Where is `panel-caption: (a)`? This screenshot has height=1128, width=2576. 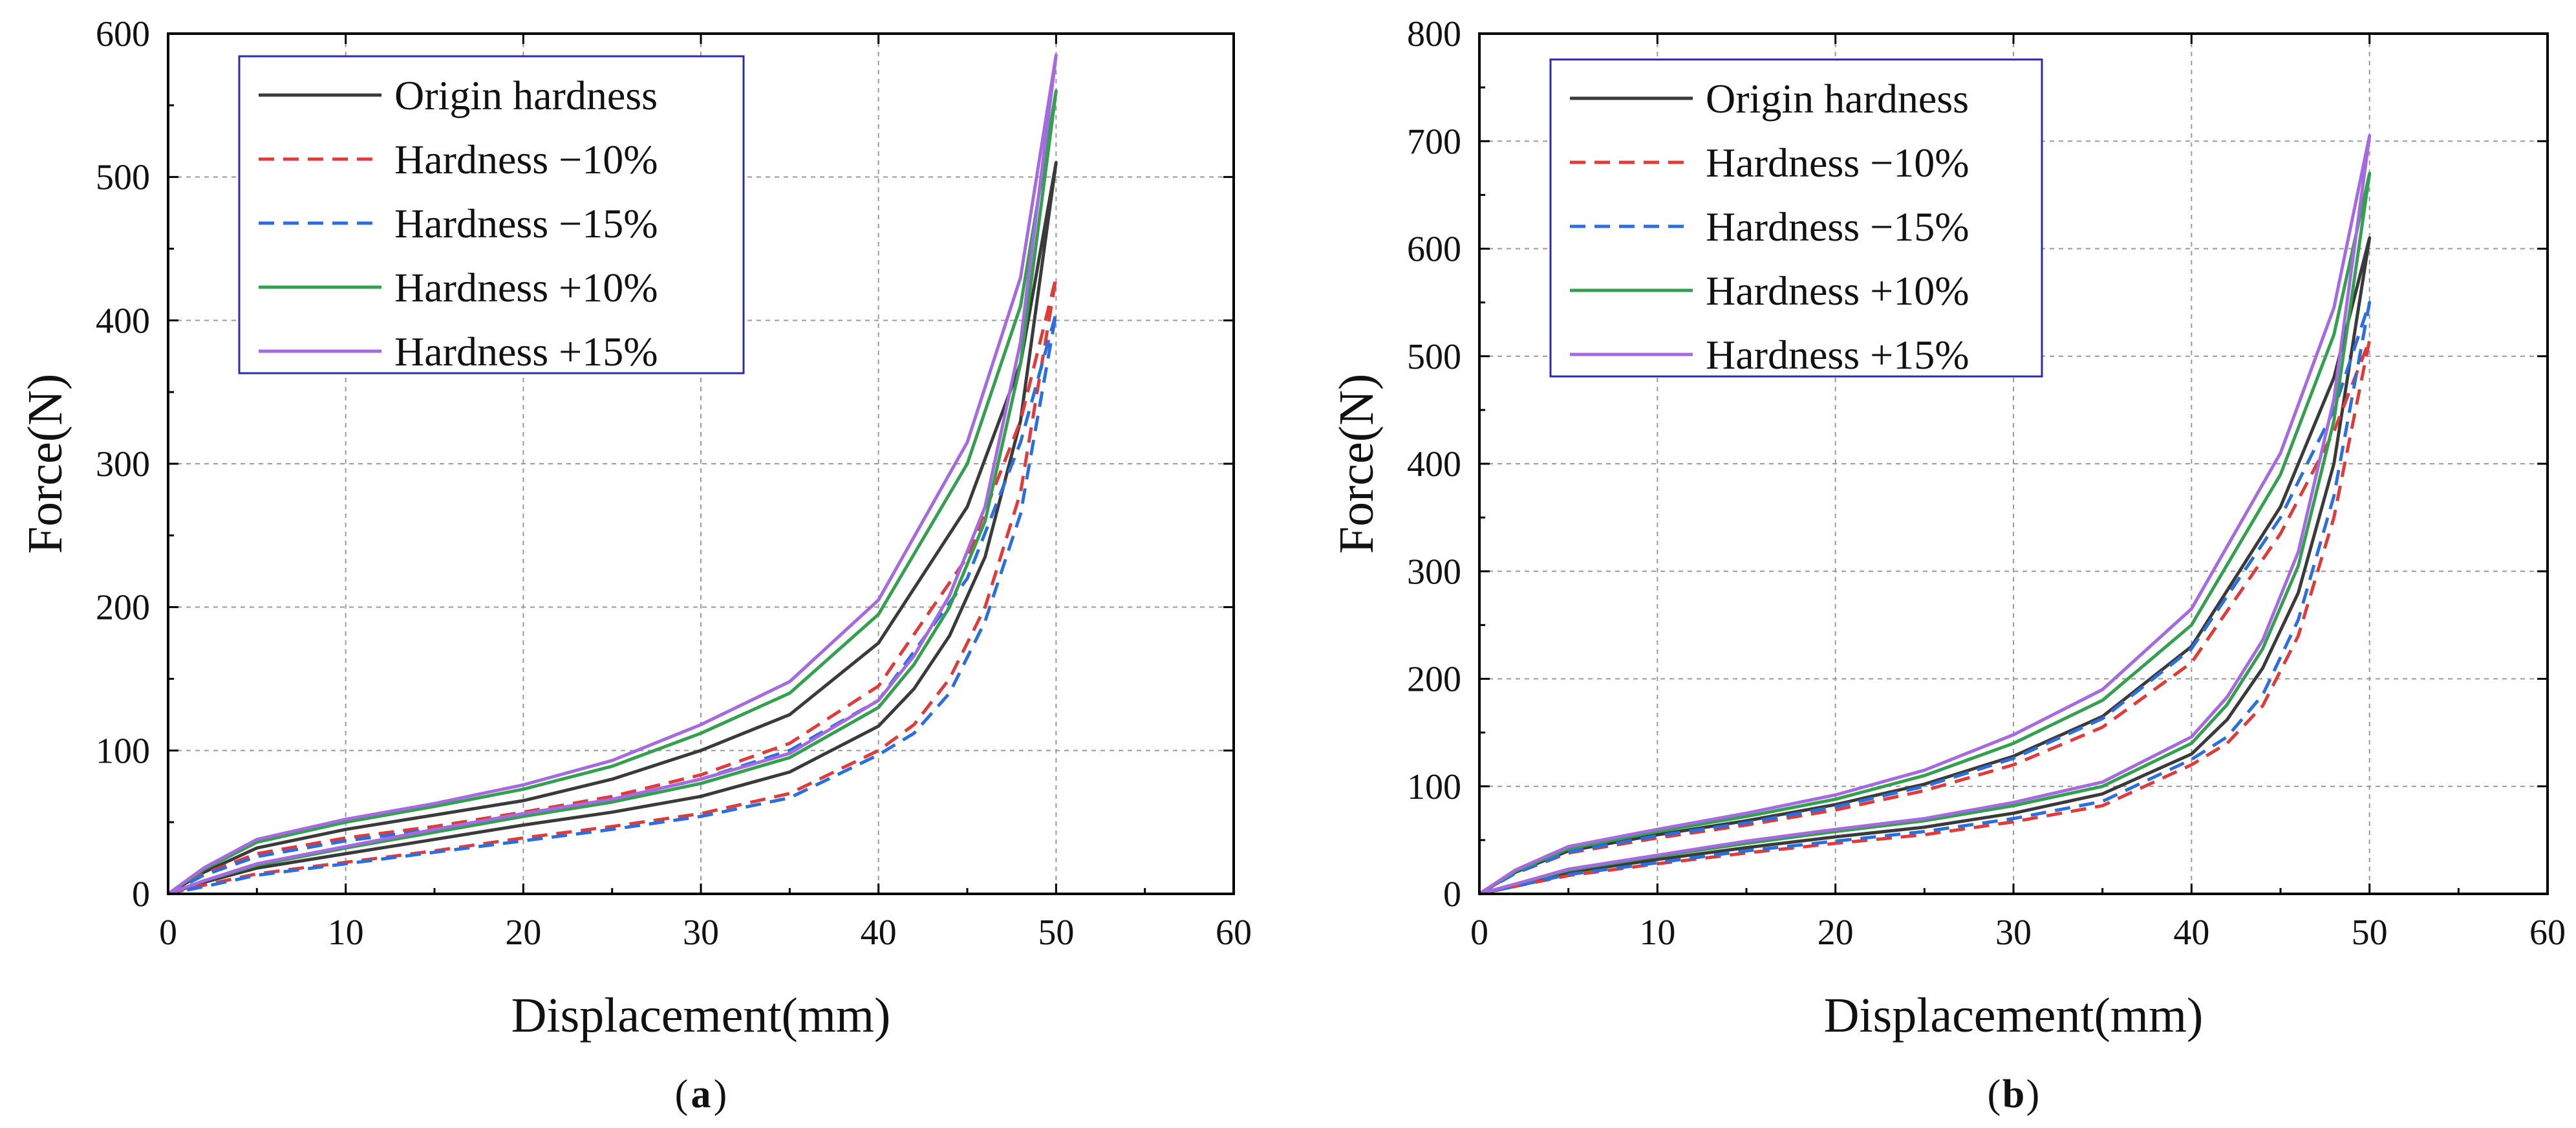
panel-caption: (a) is located at coordinates (701, 1094).